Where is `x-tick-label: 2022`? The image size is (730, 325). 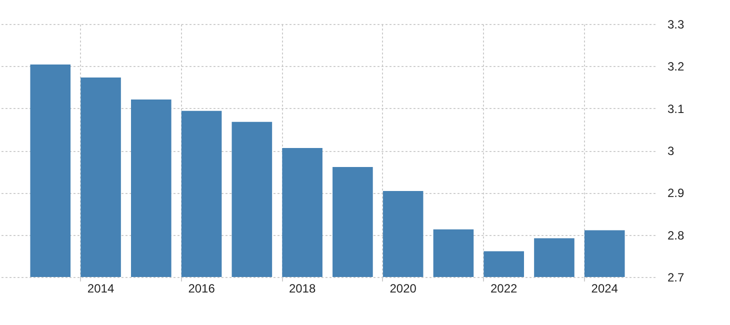 x-tick-label: 2022 is located at coordinates (504, 289).